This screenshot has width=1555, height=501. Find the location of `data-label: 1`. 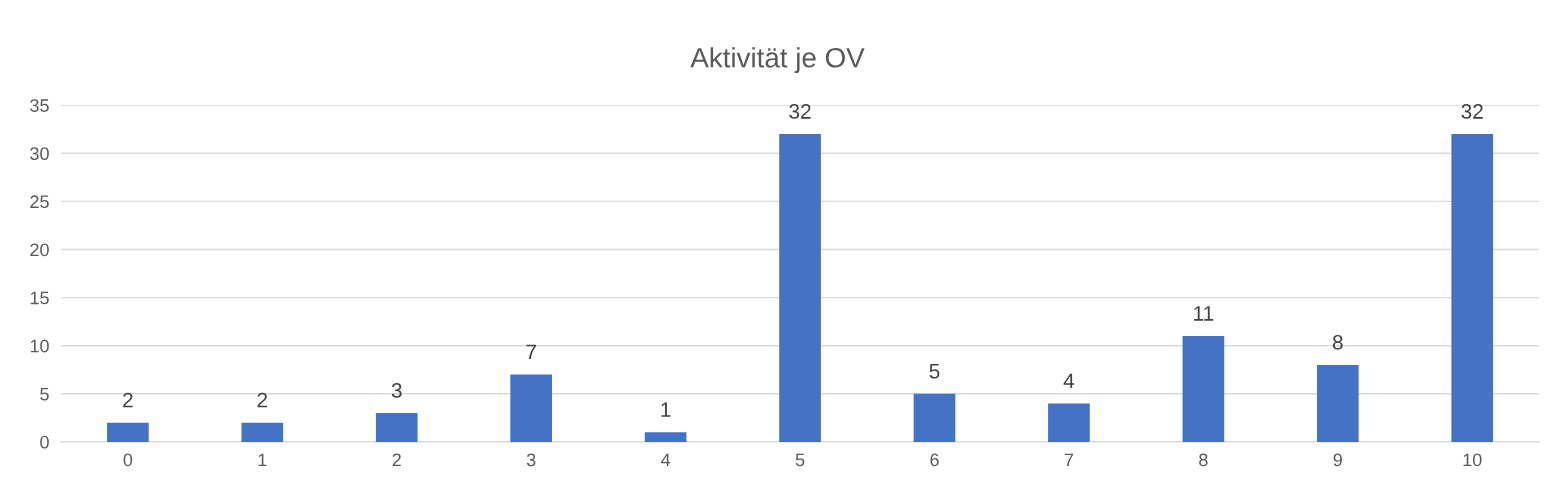

data-label: 1 is located at coordinates (666, 409).